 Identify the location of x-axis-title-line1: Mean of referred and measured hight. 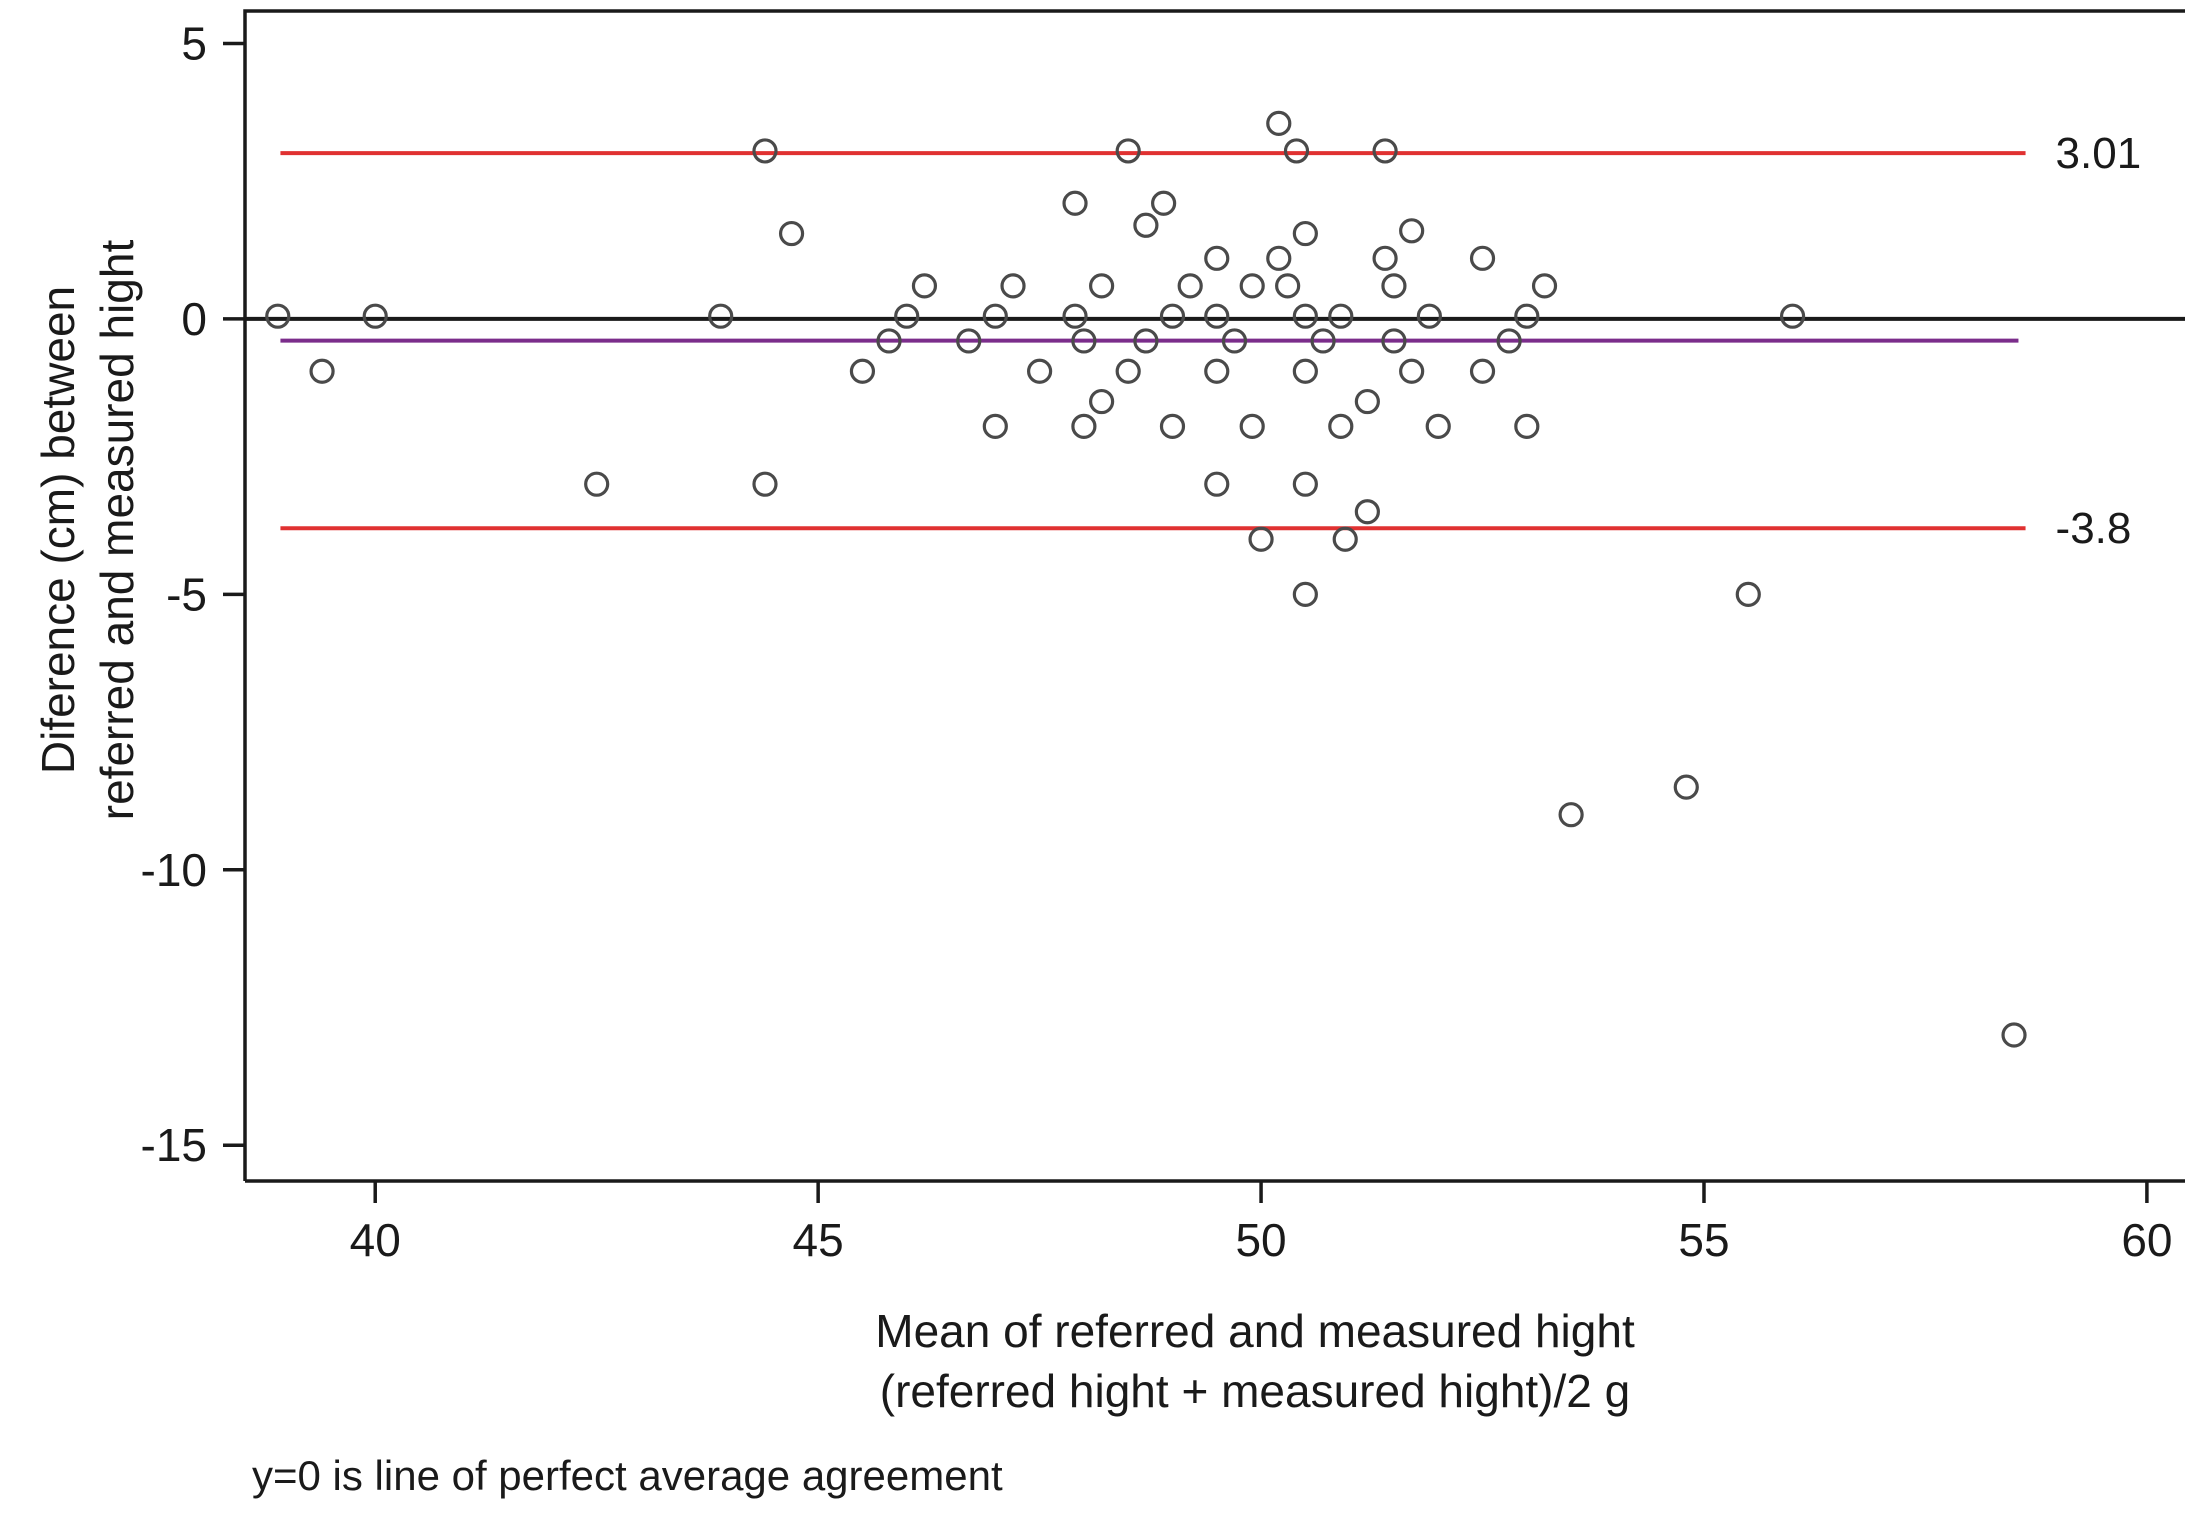
(1255, 1331).